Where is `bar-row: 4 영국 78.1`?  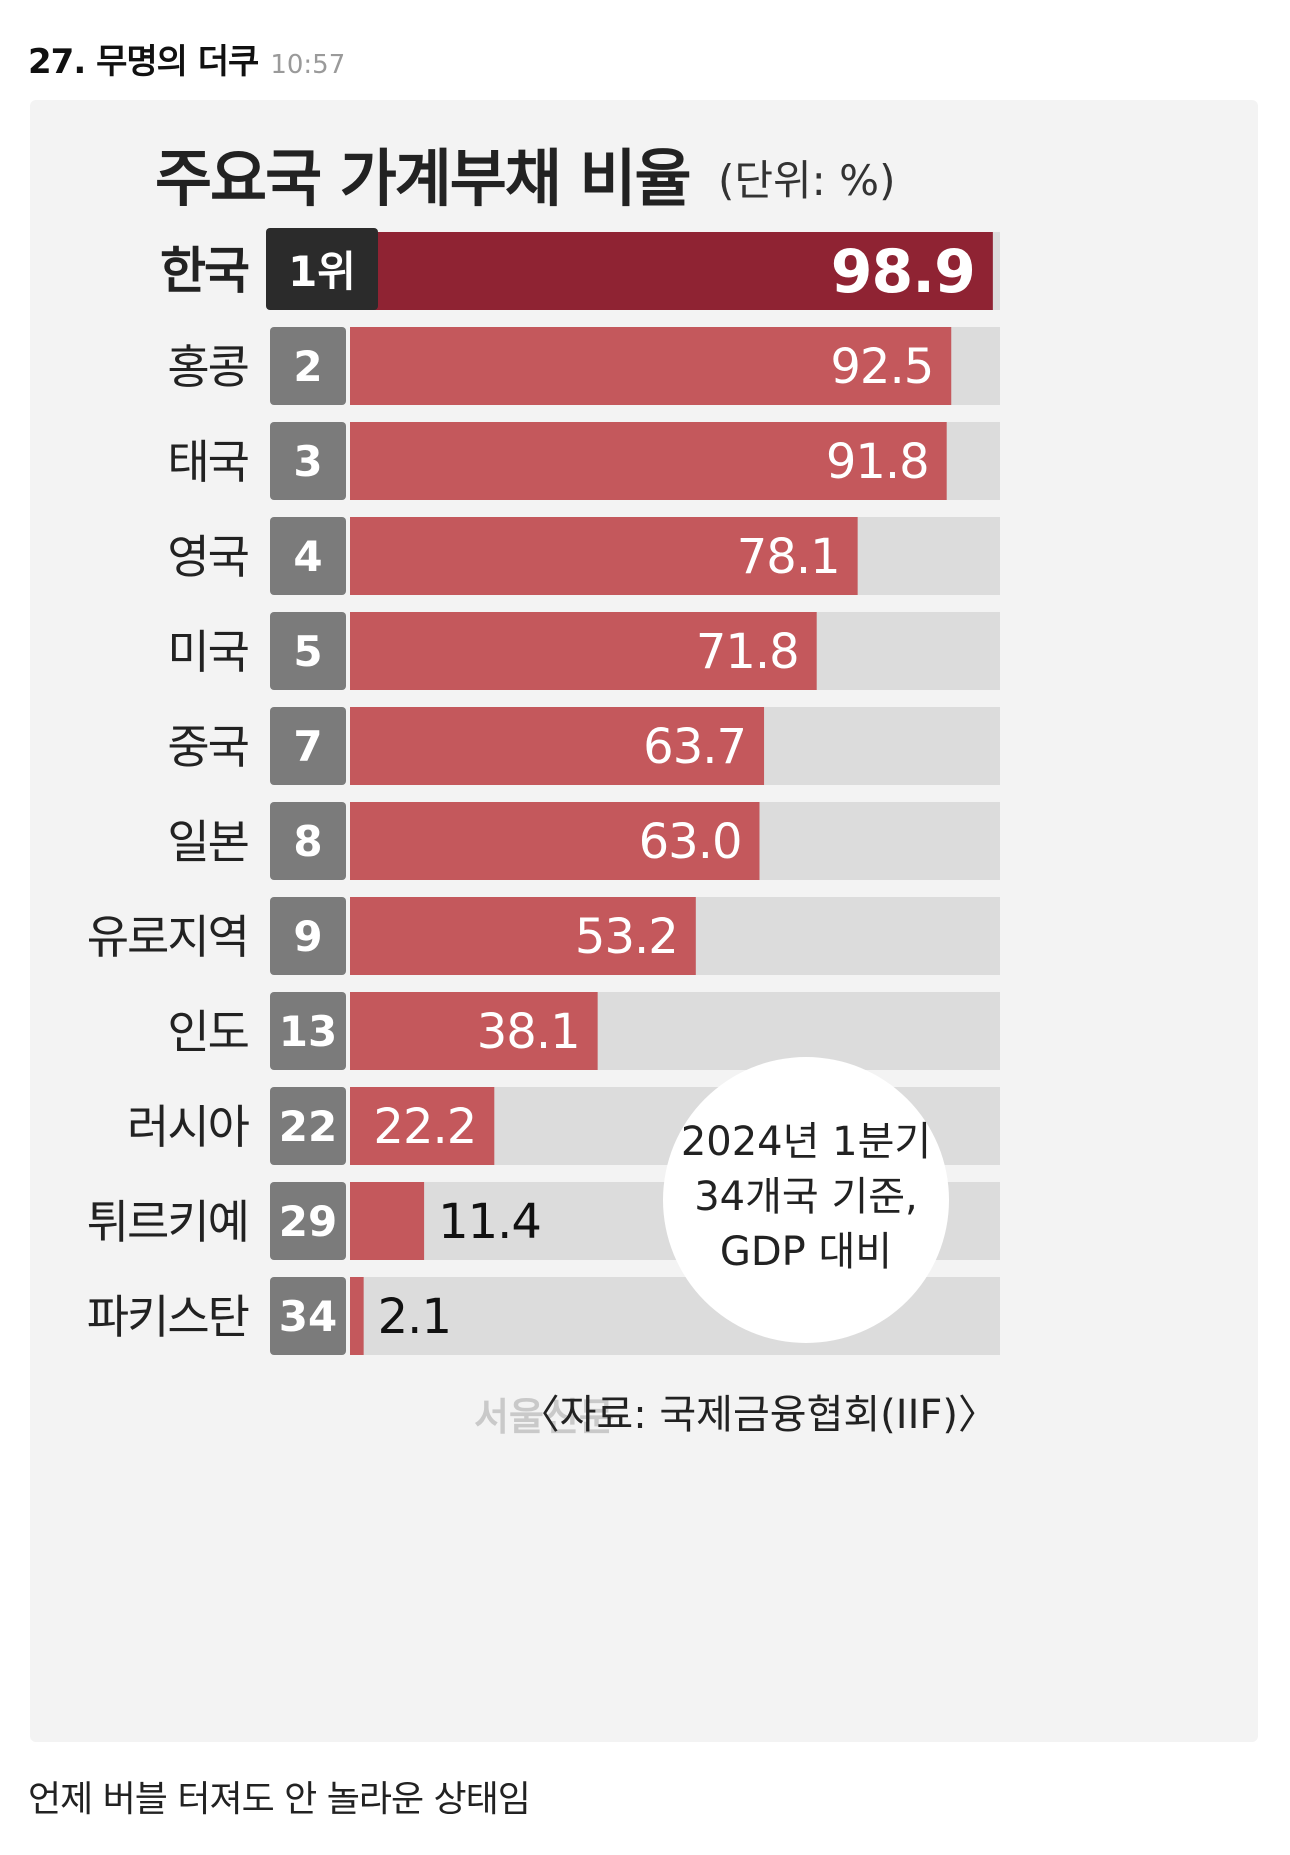
bar-row: 4 영국 78.1 is located at coordinates (583, 556).